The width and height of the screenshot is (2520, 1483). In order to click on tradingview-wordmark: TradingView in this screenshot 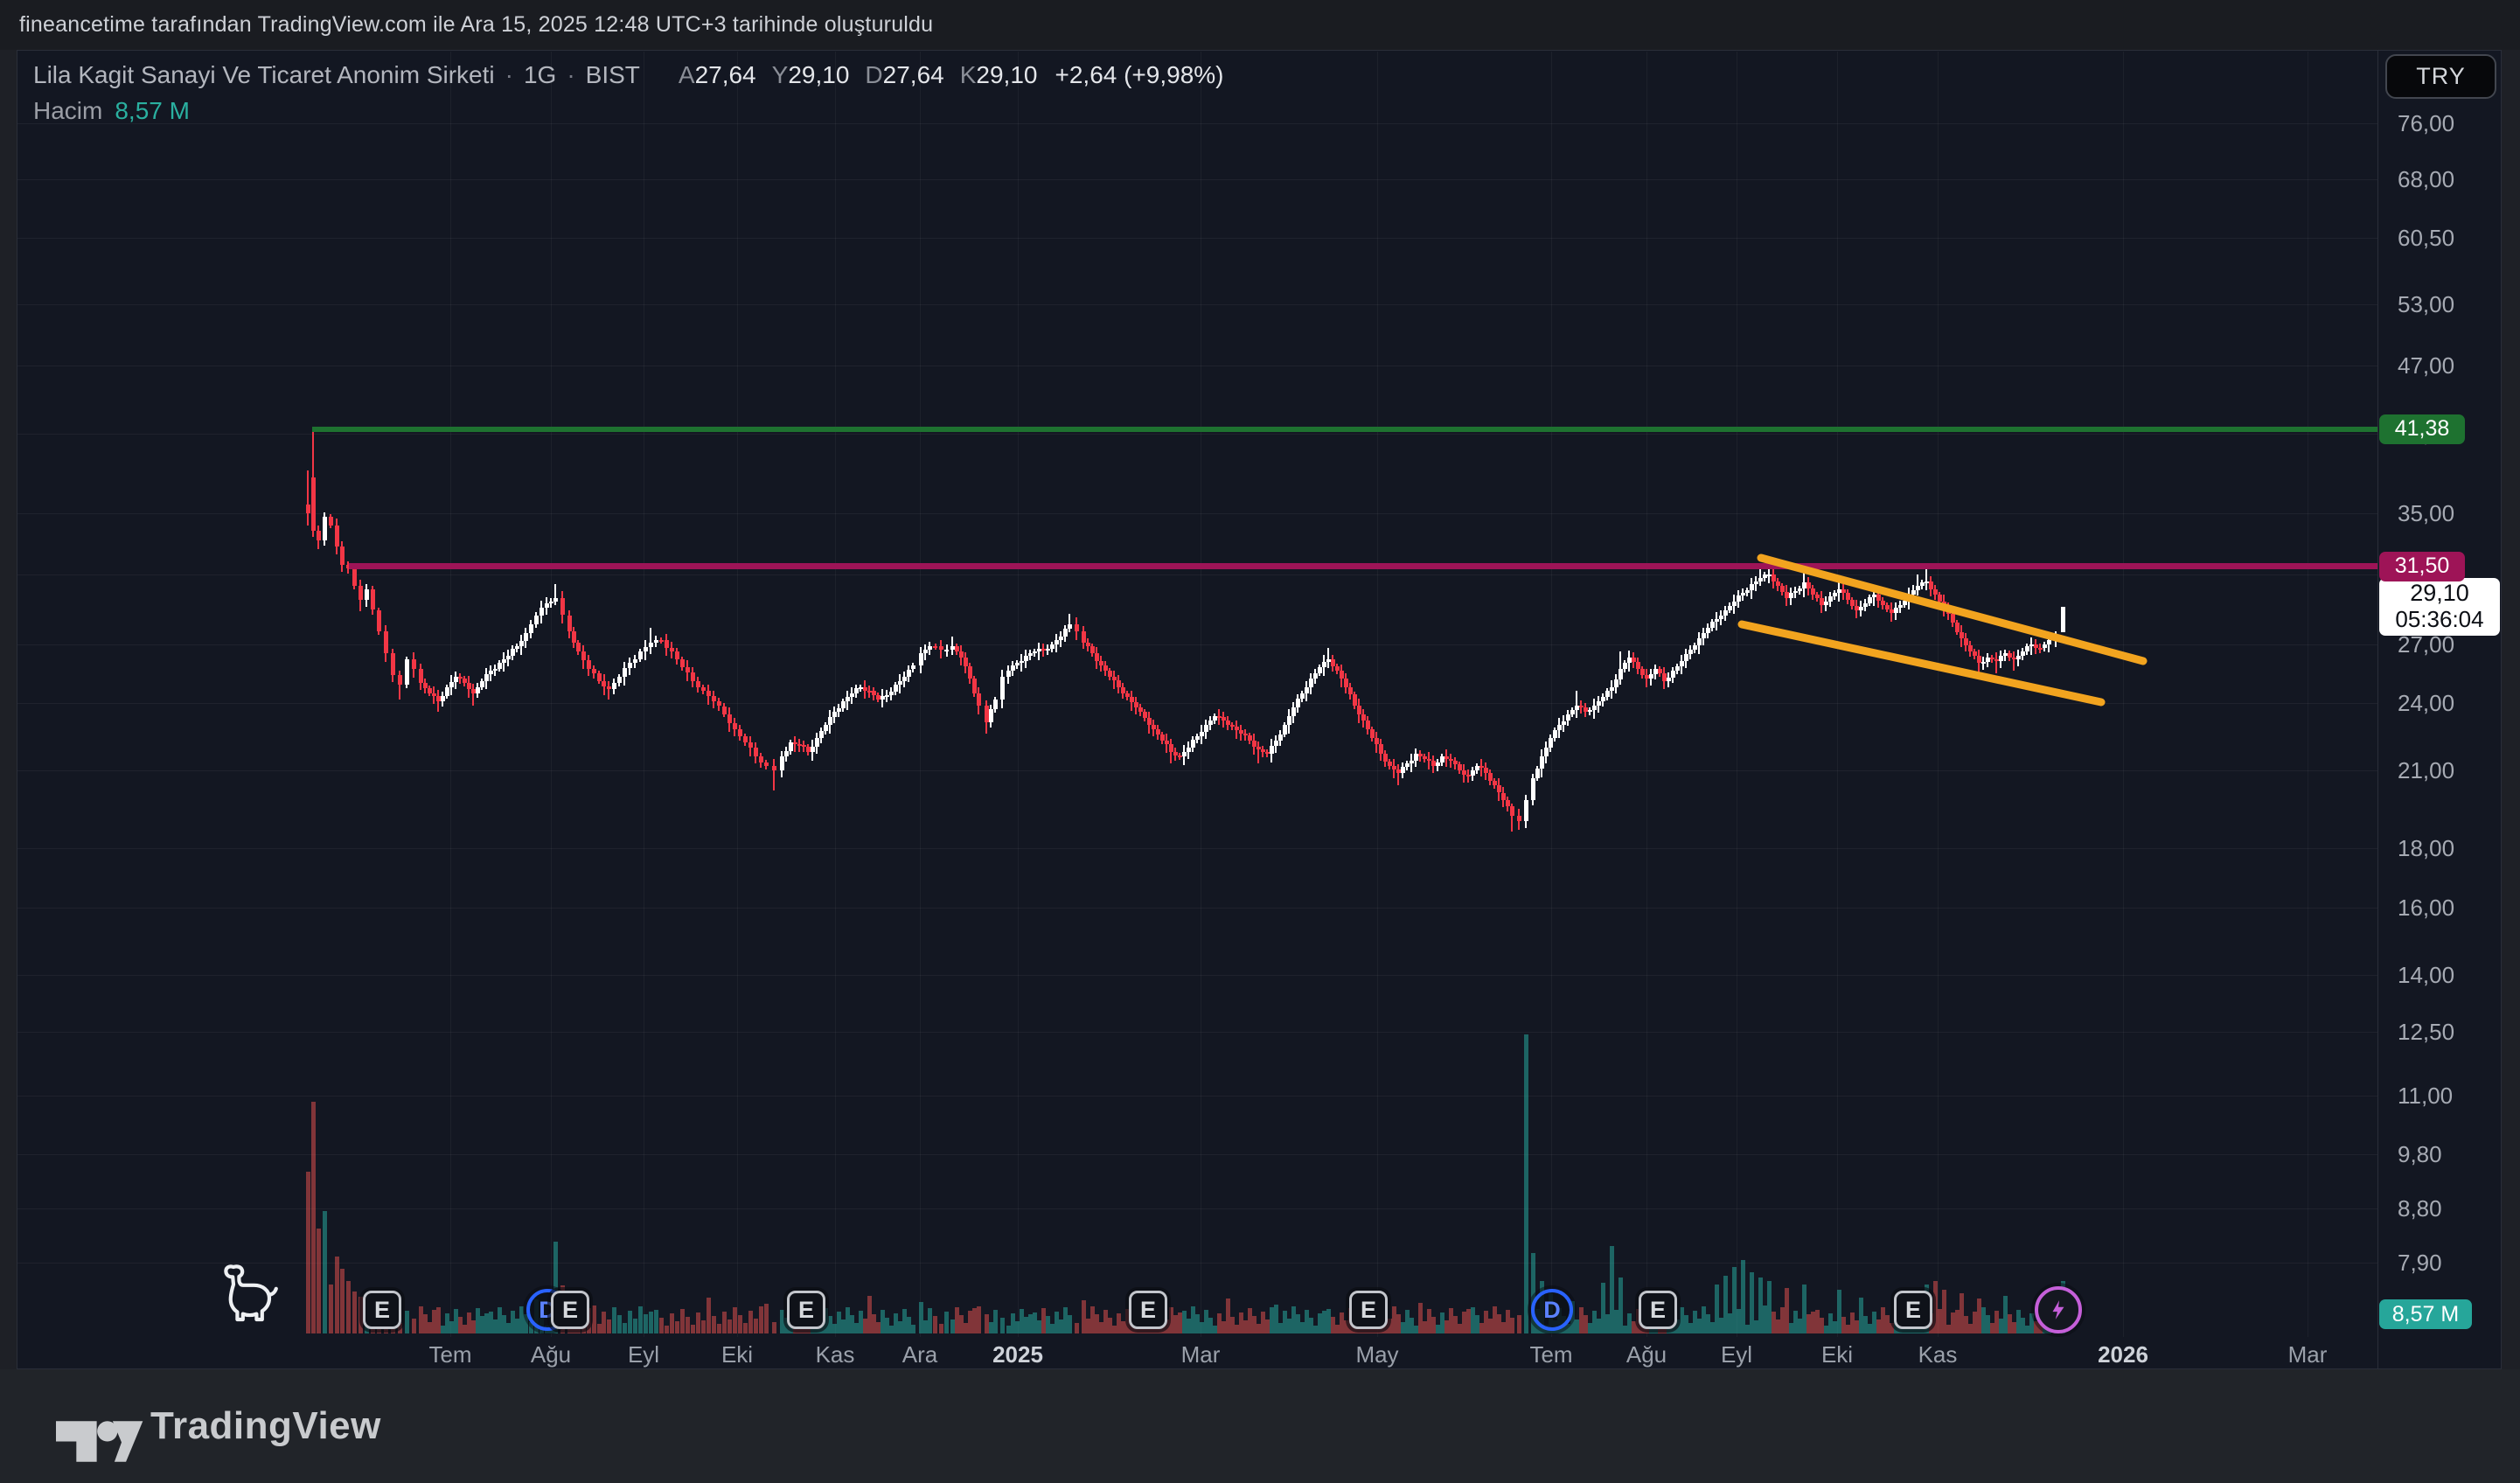, I will do `click(265, 1425)`.